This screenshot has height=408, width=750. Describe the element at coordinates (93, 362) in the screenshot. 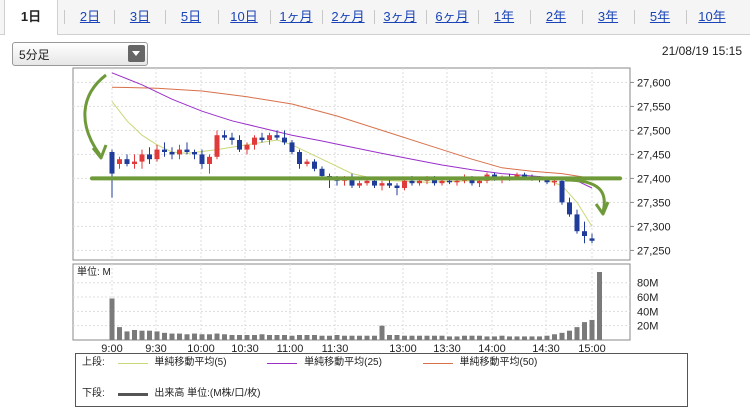

I see `legend-upper-label: 上段:` at that location.